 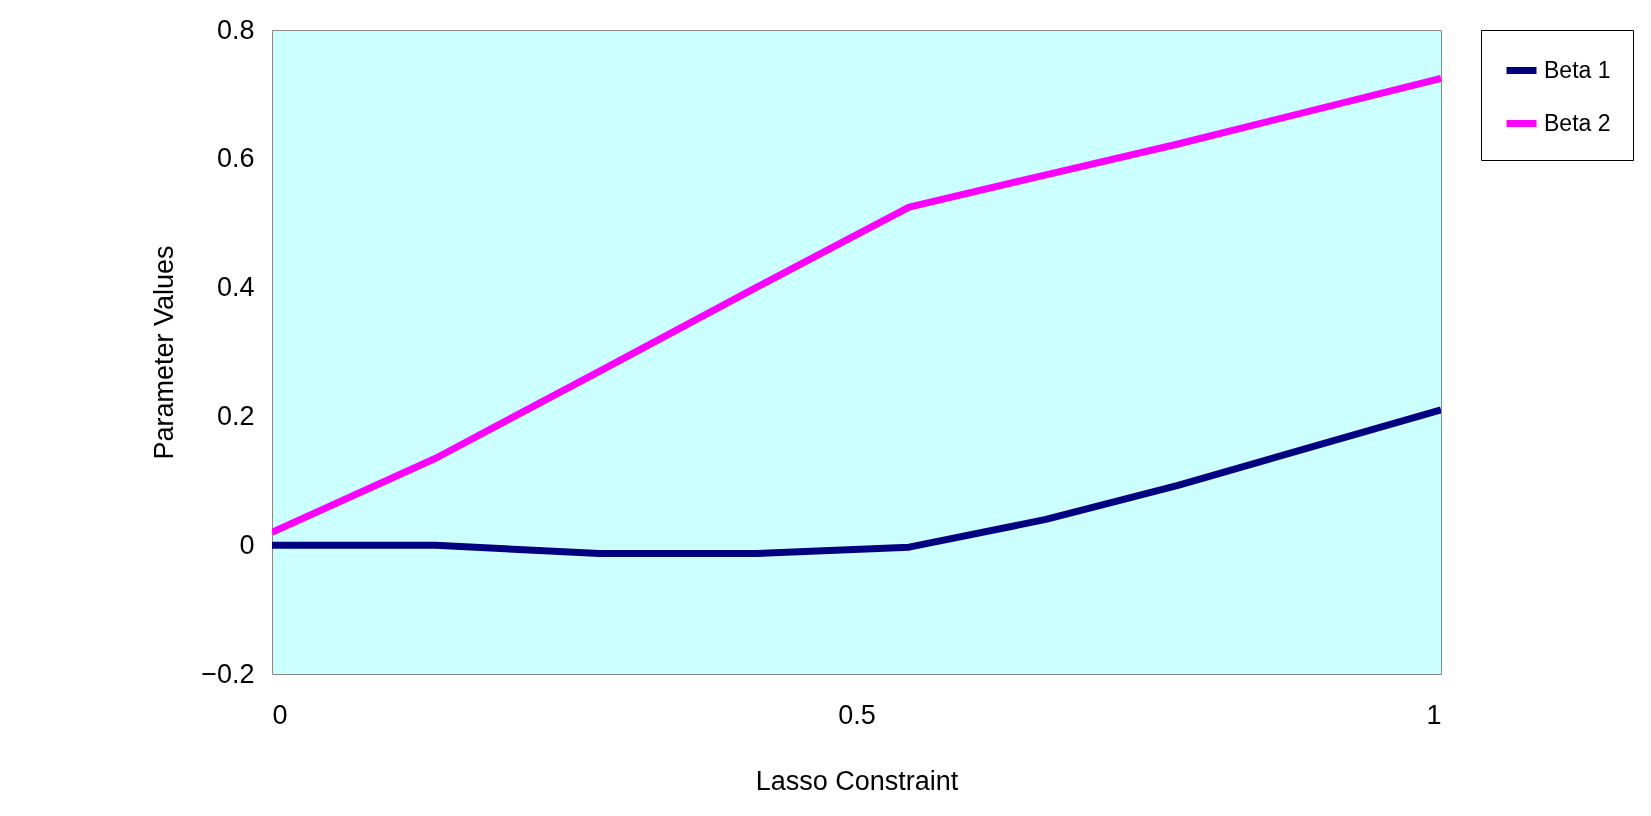 What do you see at coordinates (235, 415) in the screenshot?
I see `y-tick-label: 0.2` at bounding box center [235, 415].